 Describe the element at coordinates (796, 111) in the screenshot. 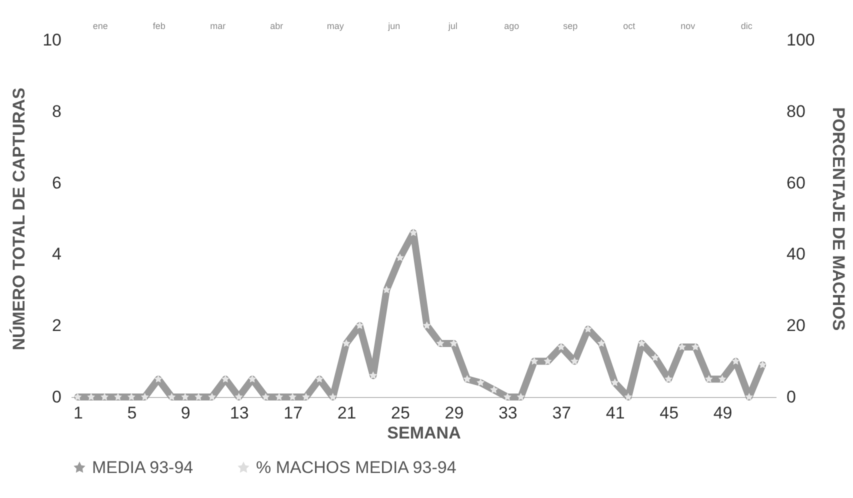

I see `y2-tick-label: 80` at that location.